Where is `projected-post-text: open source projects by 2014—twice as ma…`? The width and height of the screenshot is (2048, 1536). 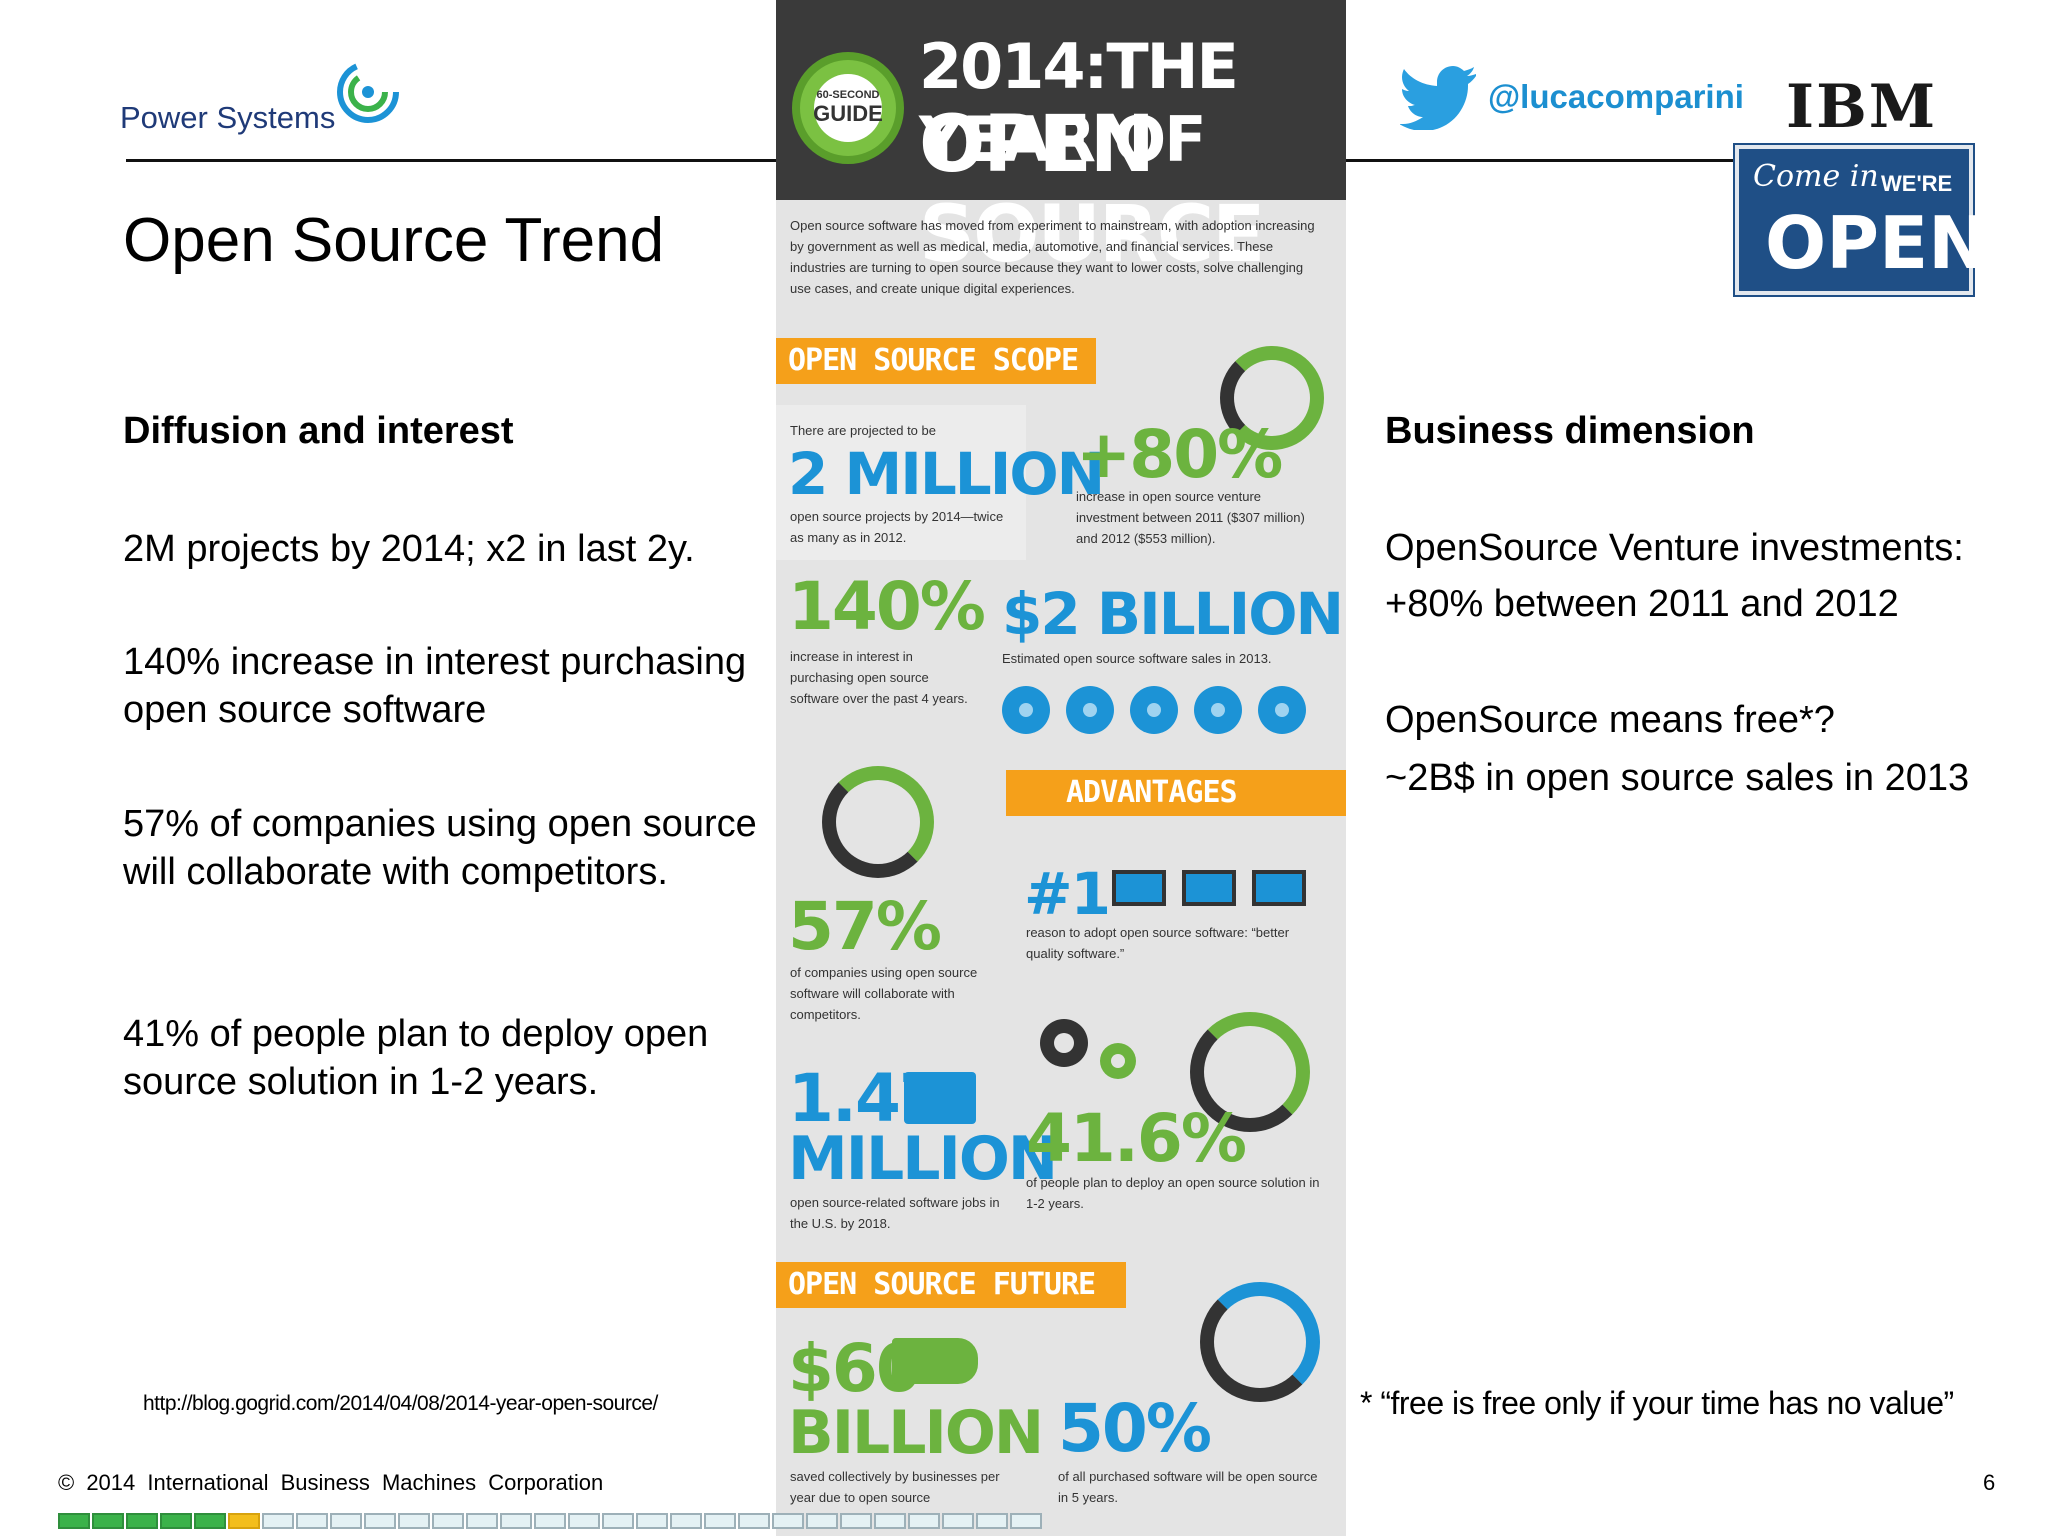 projected-post-text: open source projects by 2014—twice as ma… is located at coordinates (897, 527).